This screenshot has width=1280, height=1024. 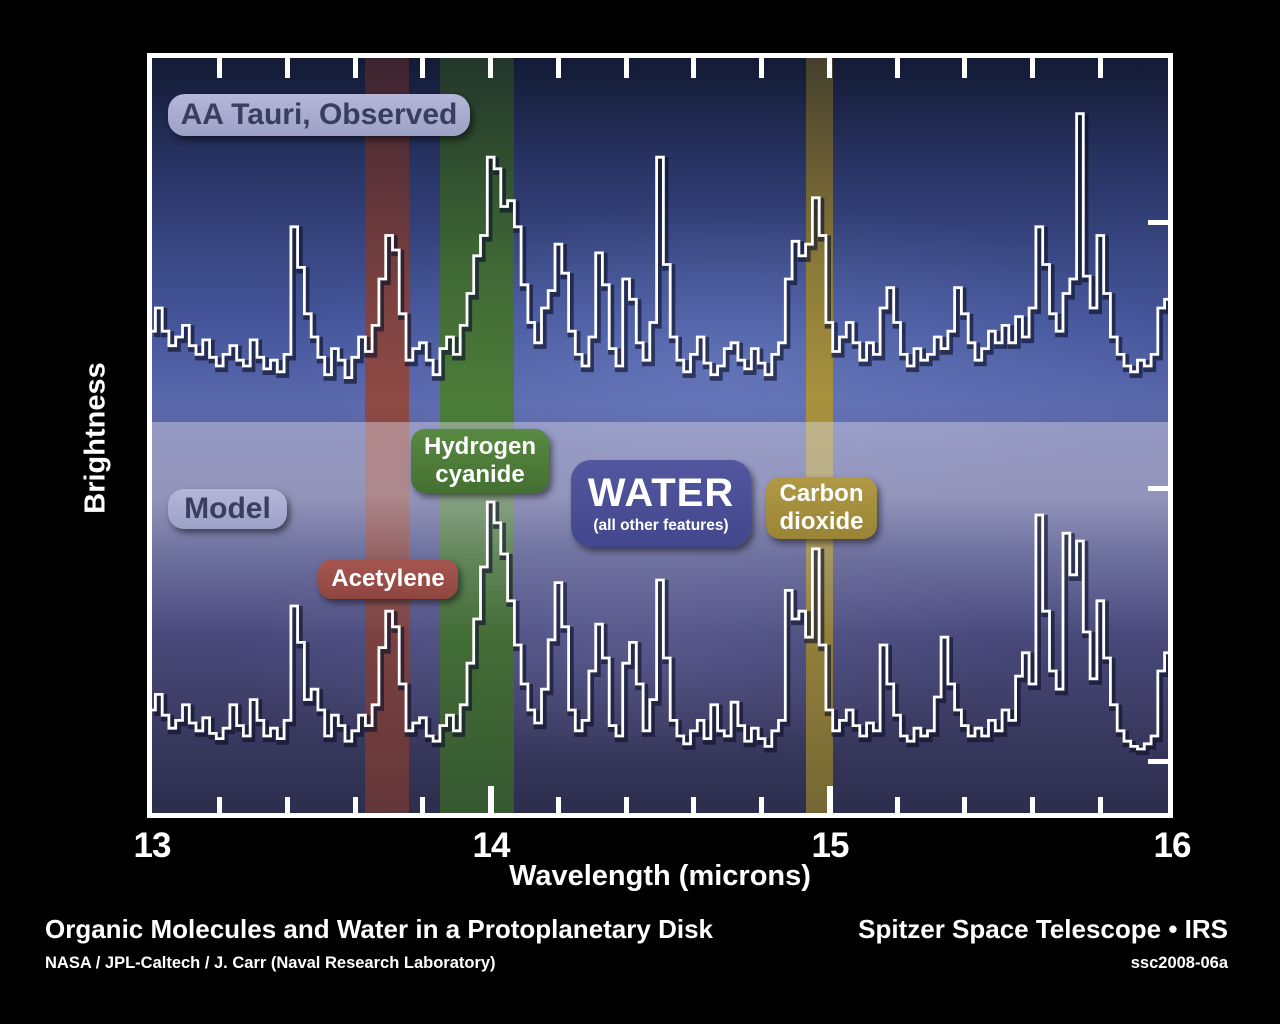 I want to click on observed-panel-label-text: AA Tauri, Observed, so click(x=319, y=114).